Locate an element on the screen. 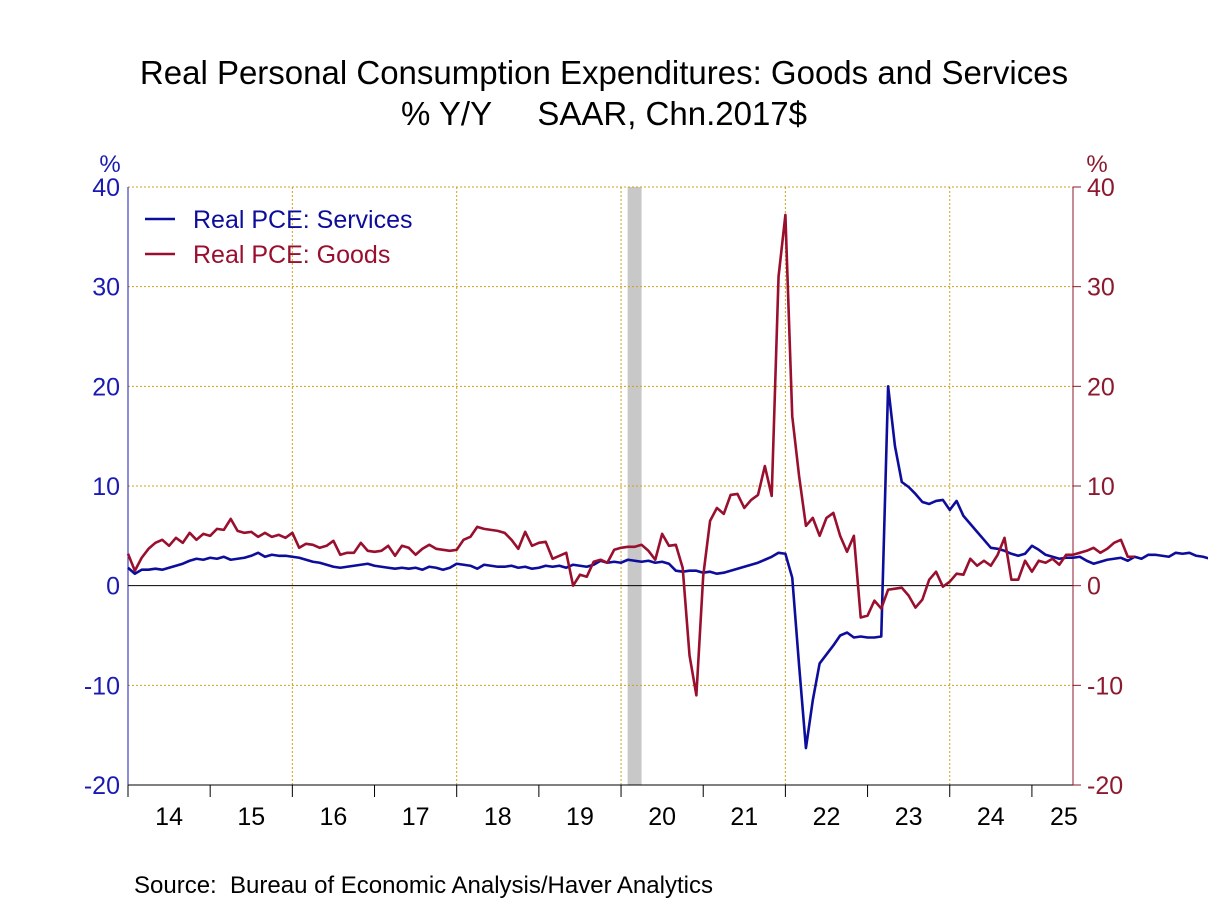 Image resolution: width=1208 pixels, height=906 pixels. right-y-tick-label: 40 is located at coordinates (1101, 188).